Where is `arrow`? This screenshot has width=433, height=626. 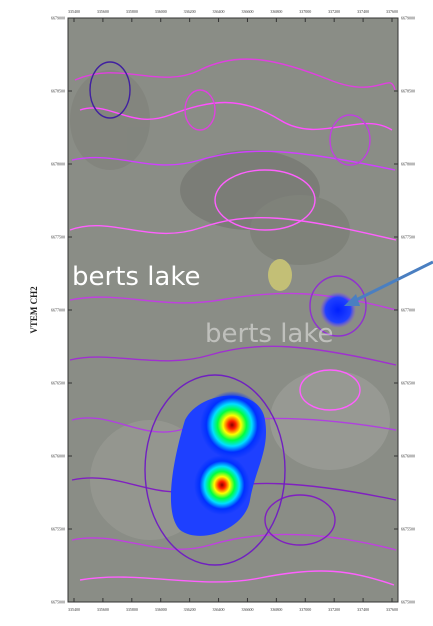
arrow is located at coordinates (388, 283).